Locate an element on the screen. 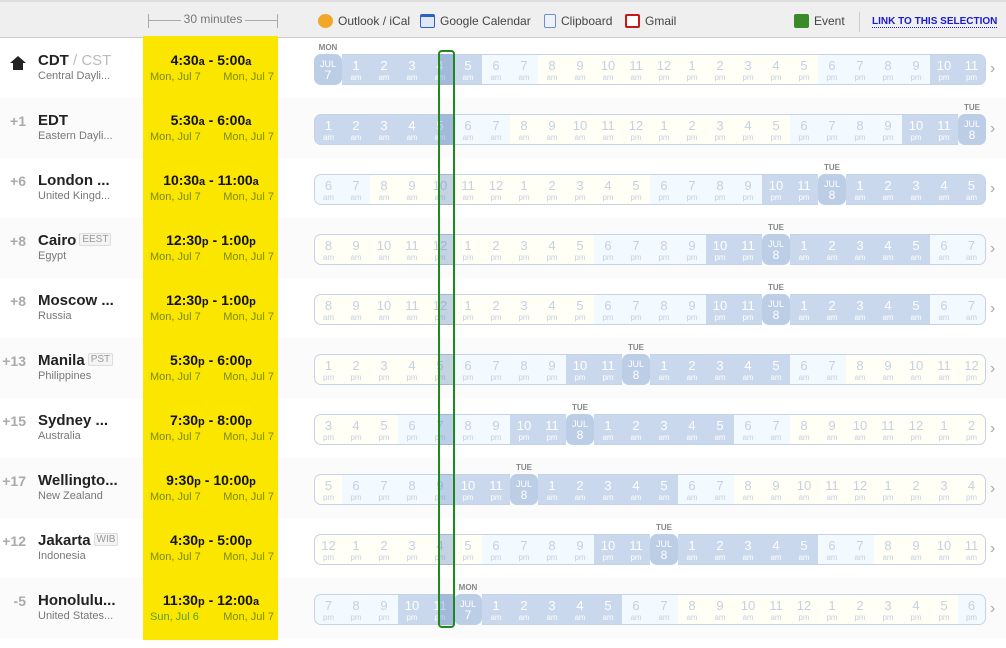 The image size is (1006, 648). chevron-right-icon: › is located at coordinates (993, 488).